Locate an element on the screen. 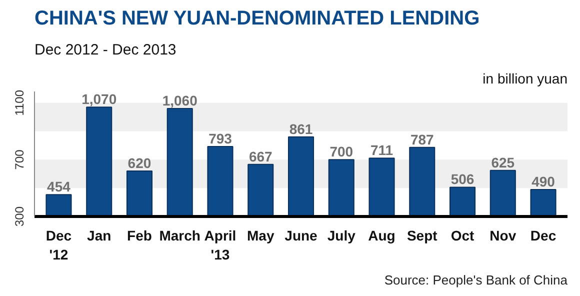 The image size is (580, 296). chart-subtitle: Dec 2012 - Dec 2013 is located at coordinates (105, 50).